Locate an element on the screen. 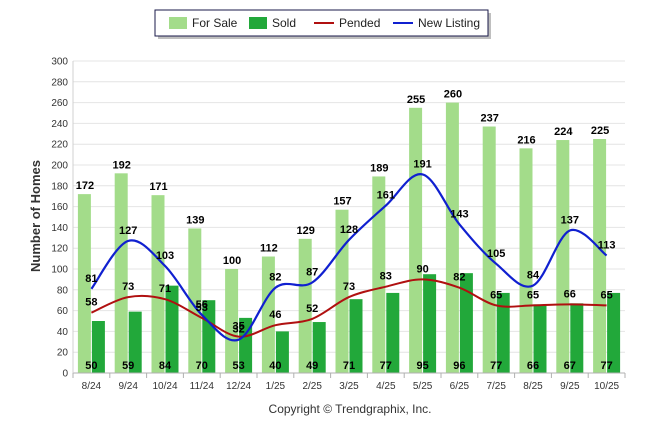 The image size is (646, 434). y-tick-label: 40 is located at coordinates (63, 332).